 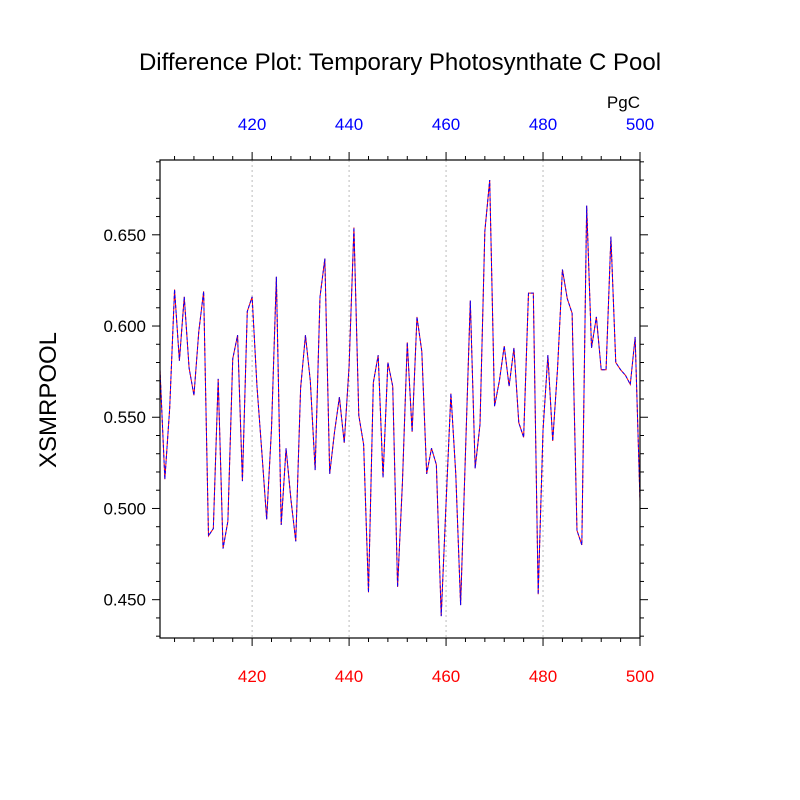 I want to click on x-tick-label-top-3: 480, so click(x=543, y=124).